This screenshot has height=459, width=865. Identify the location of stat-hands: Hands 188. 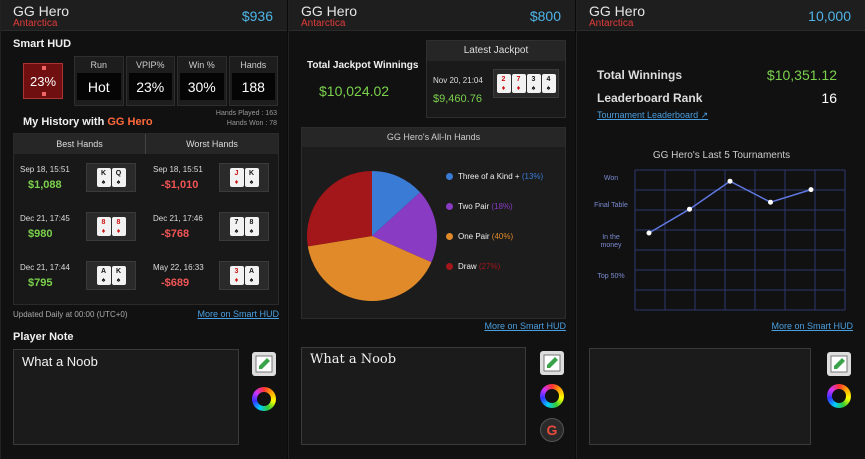
(253, 81).